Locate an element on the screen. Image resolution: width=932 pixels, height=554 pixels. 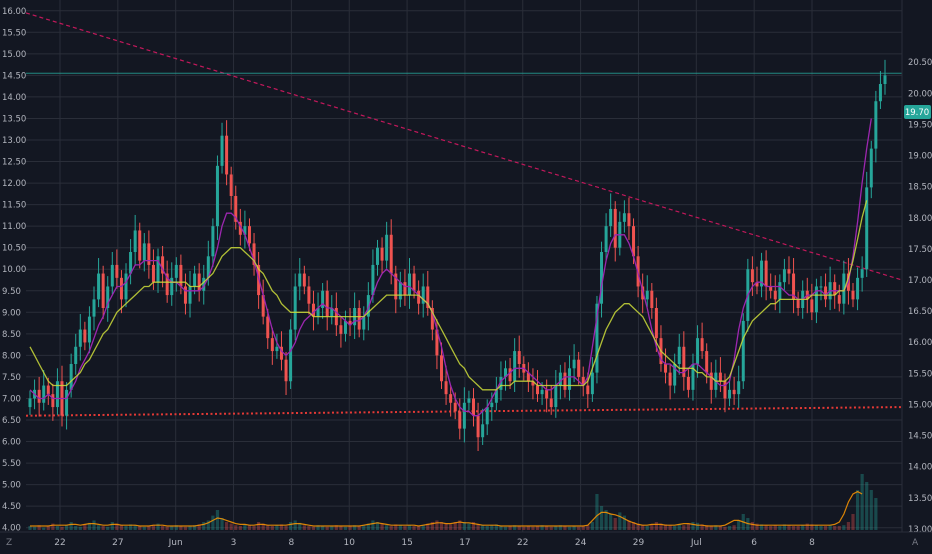
right-tick-label: 13.50 is located at coordinates (920, 499).